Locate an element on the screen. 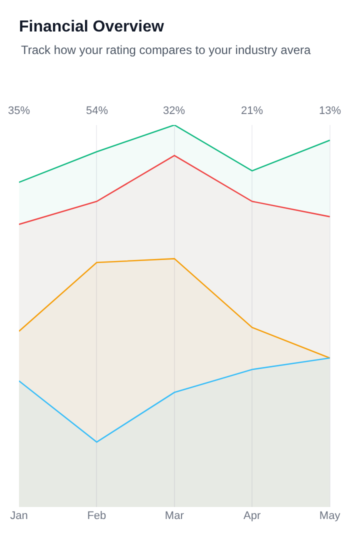  text: 32% is located at coordinates (174, 111).